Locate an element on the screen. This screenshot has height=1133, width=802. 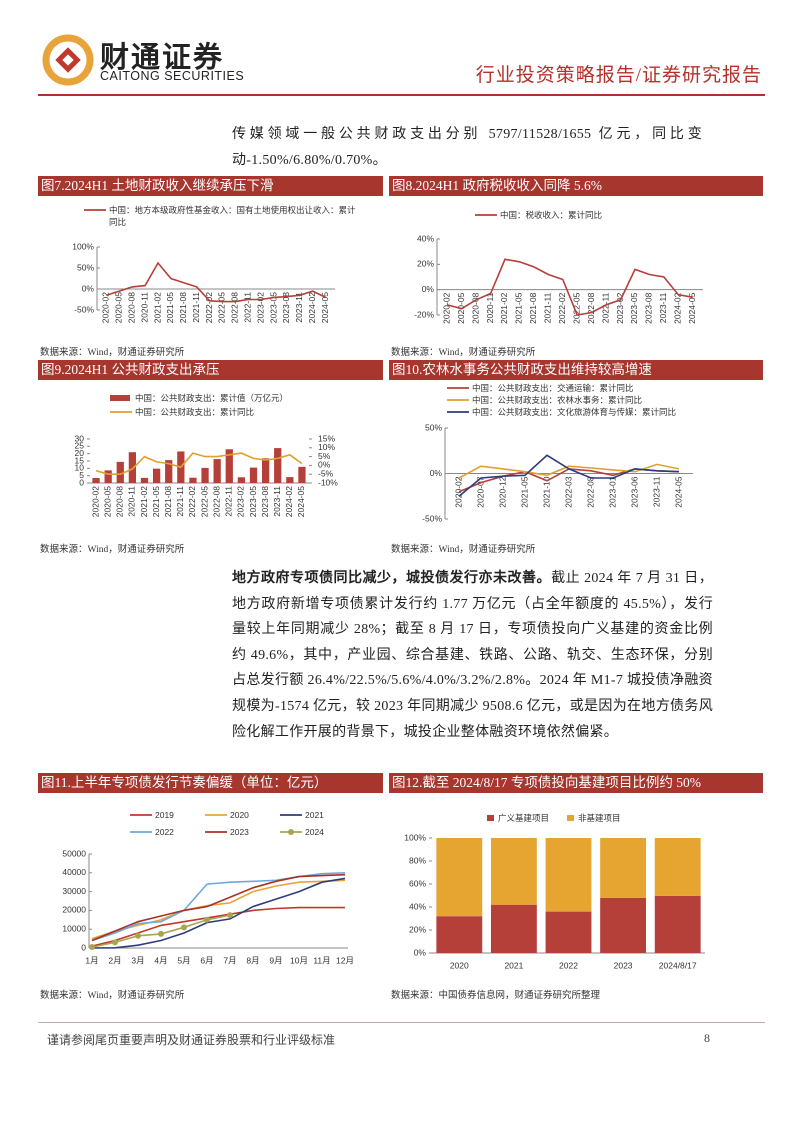
figure-title: 图9.2024H1 公共财政支出承压 is located at coordinates (210, 370).